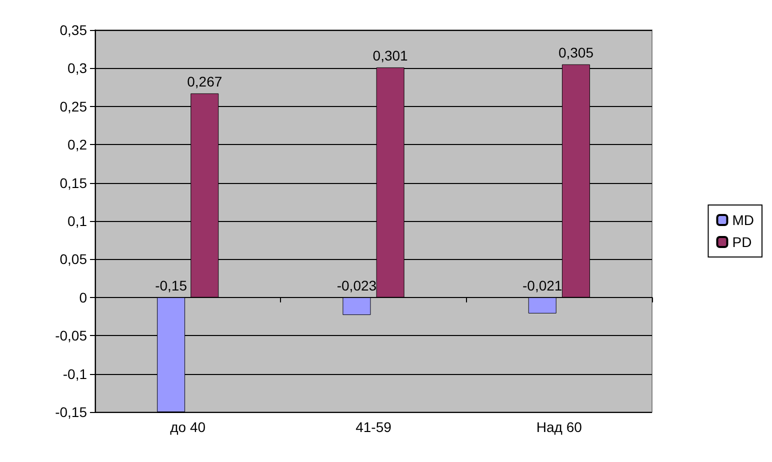  I want to click on y-tick-label: -0,05, so click(71, 336).